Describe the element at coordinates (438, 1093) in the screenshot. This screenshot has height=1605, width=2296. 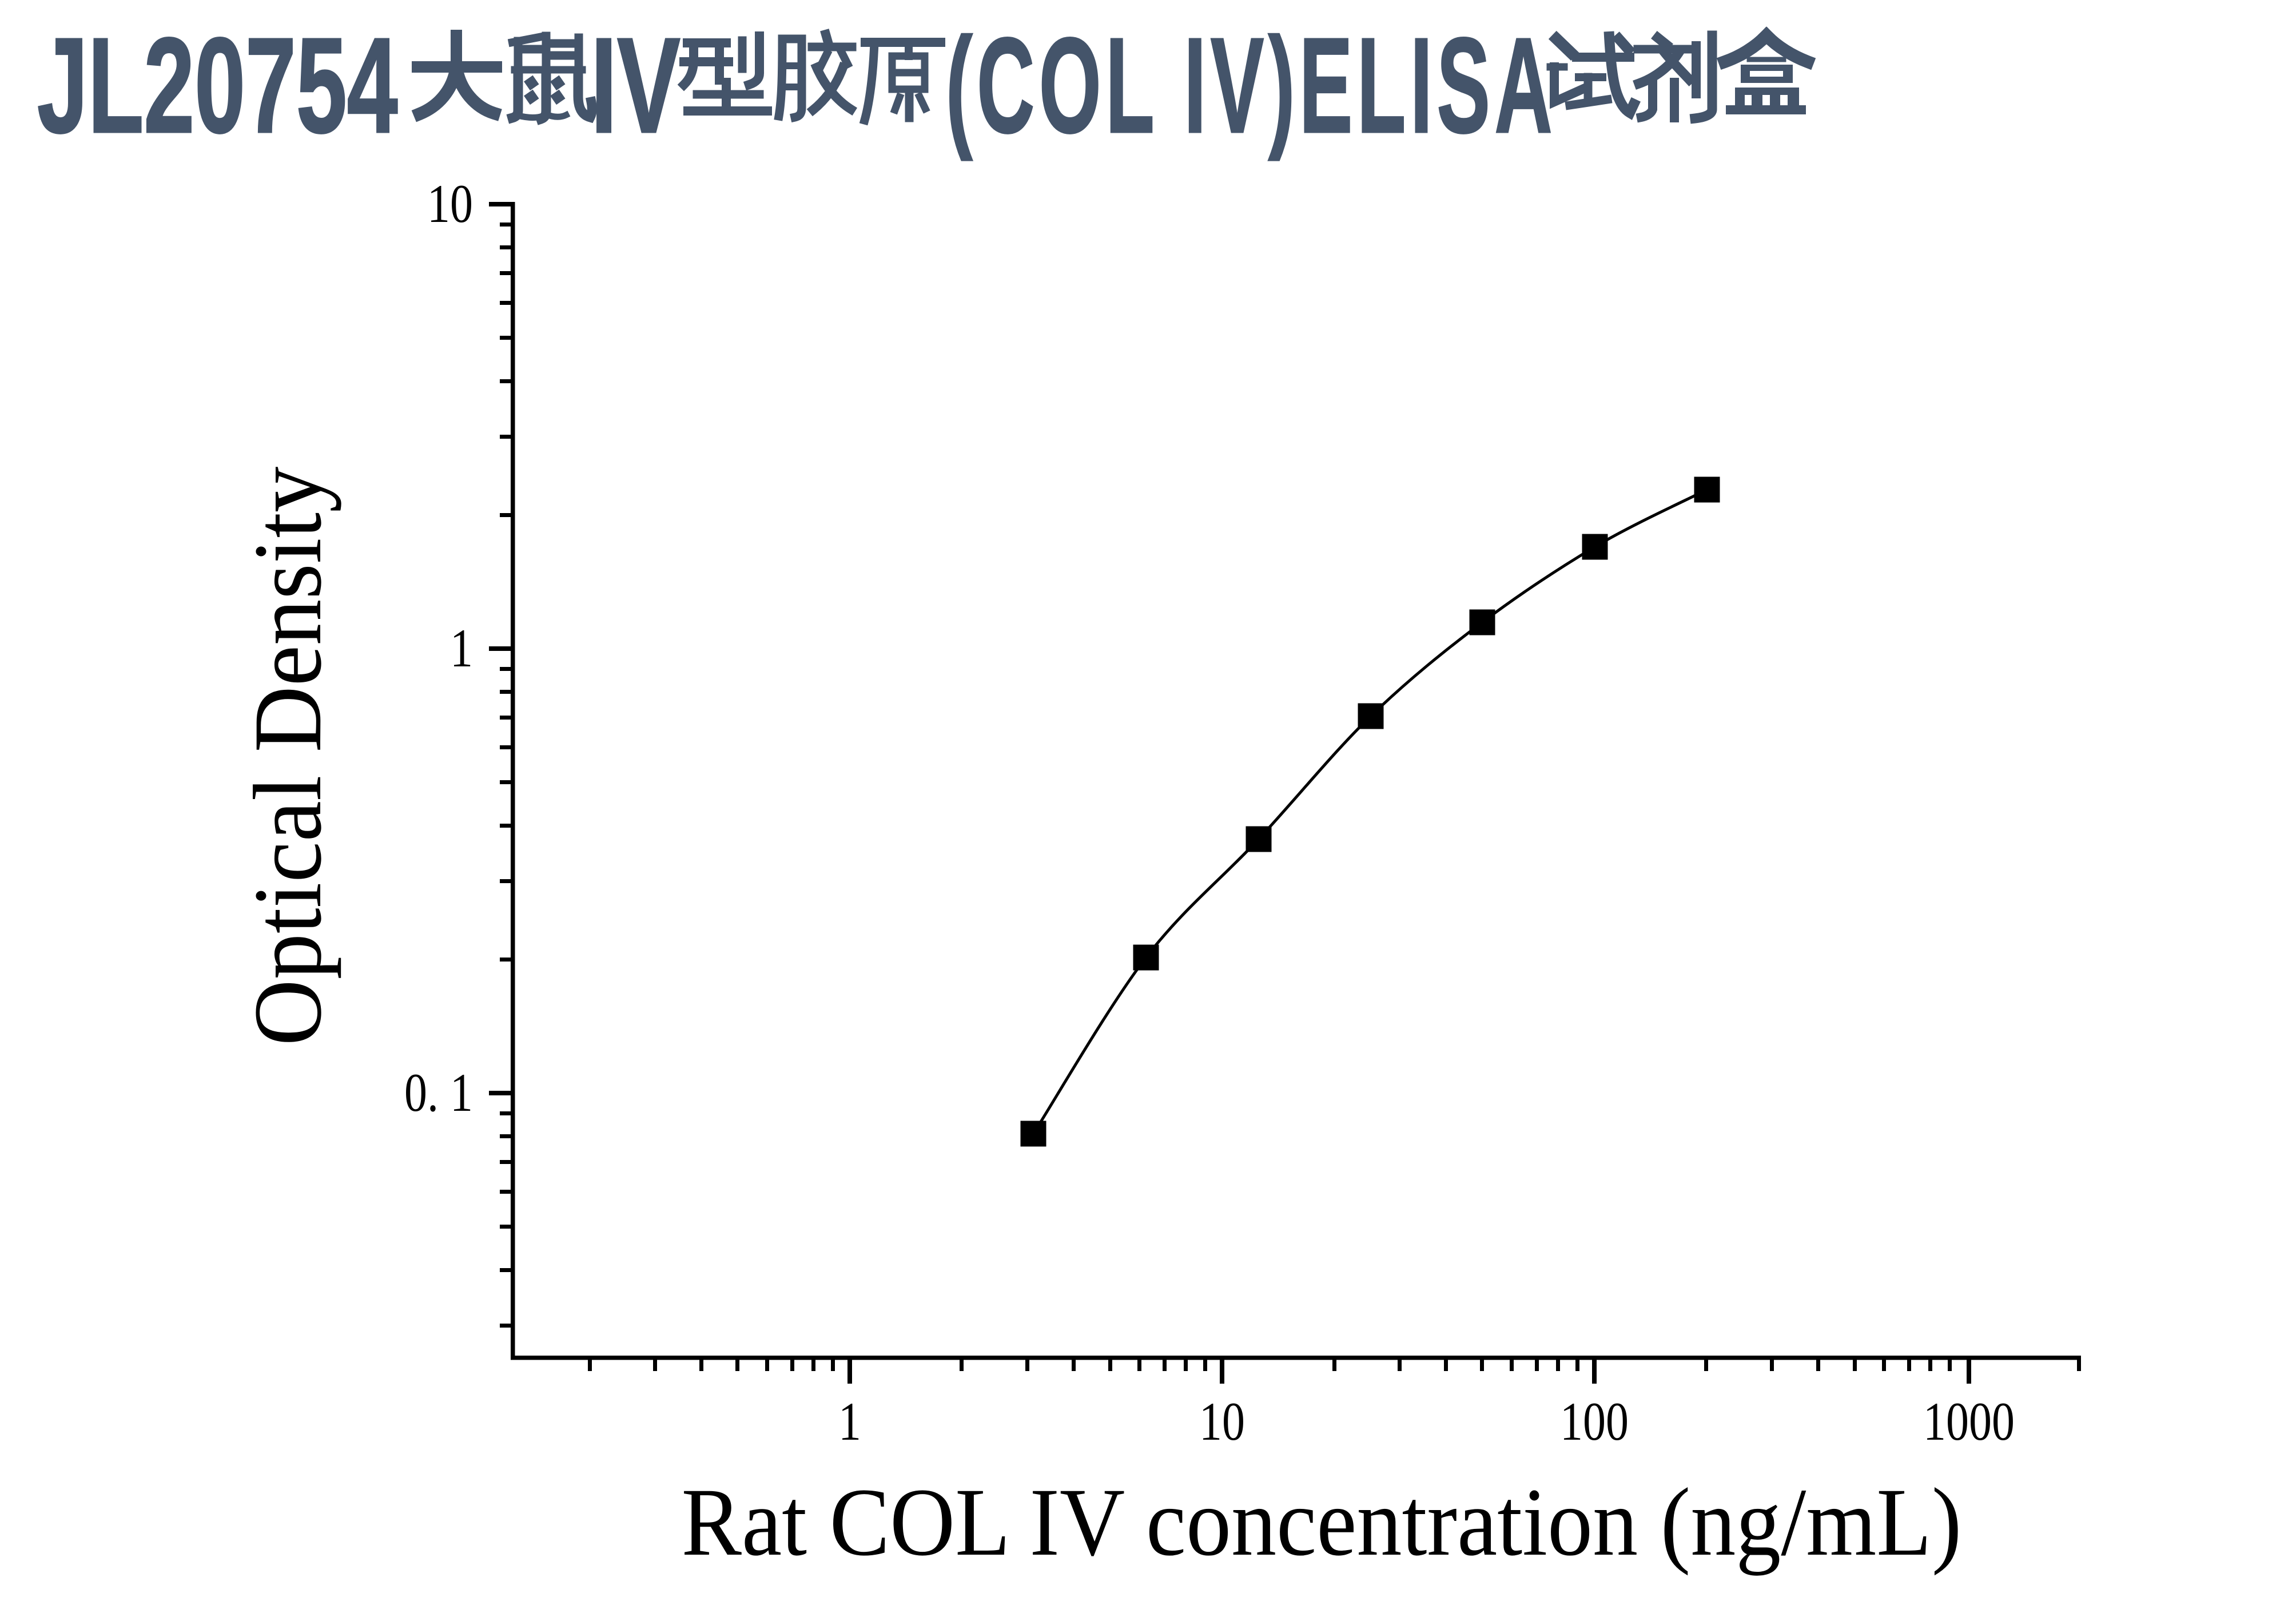
I see `svg-text: 0. 1` at that location.